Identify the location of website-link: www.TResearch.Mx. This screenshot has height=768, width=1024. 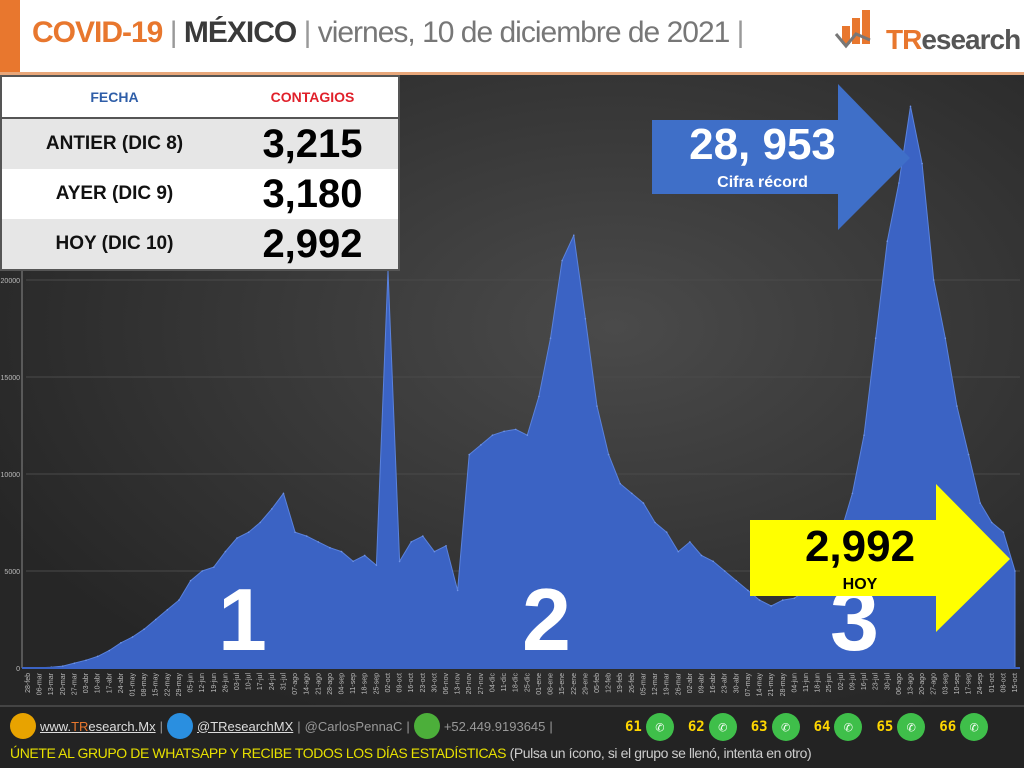
(98, 726).